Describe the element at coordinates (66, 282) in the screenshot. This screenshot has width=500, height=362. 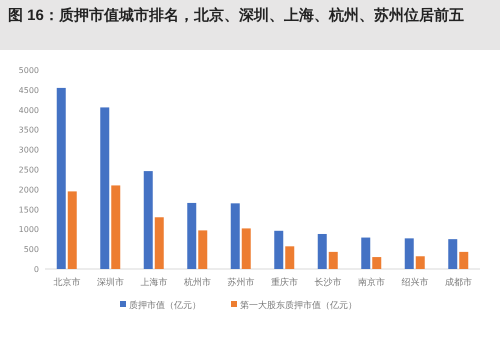
I see `x-tick-label: 北京市` at that location.